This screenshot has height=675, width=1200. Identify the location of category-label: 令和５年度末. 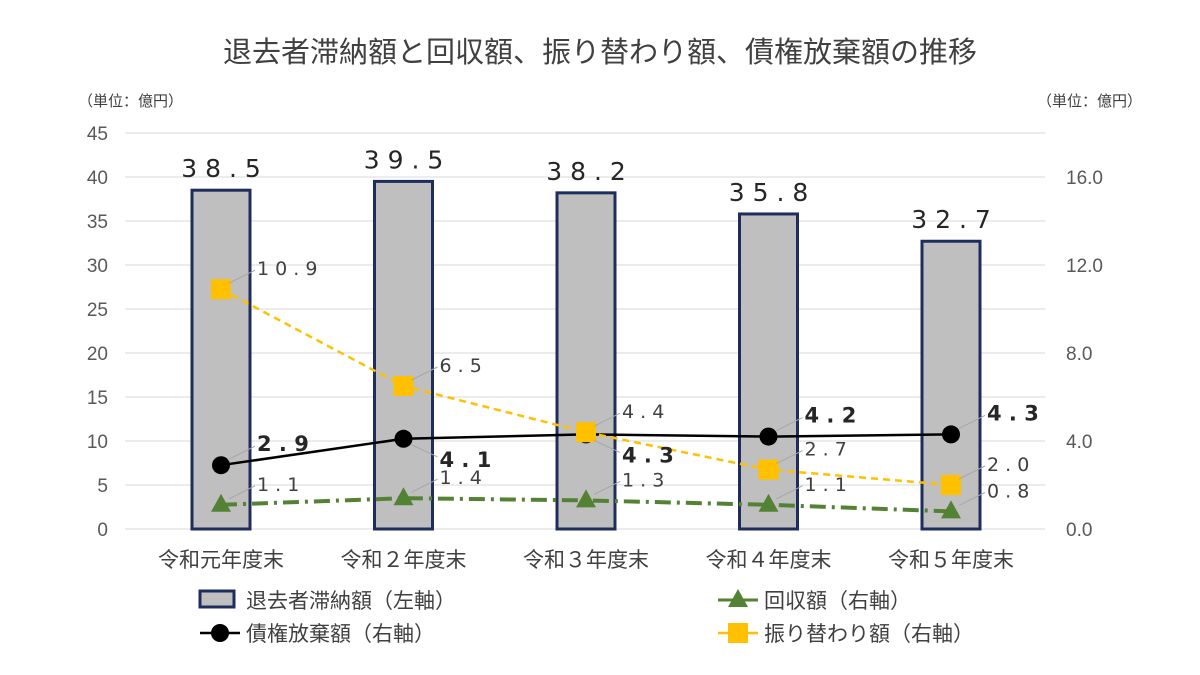
(951, 560).